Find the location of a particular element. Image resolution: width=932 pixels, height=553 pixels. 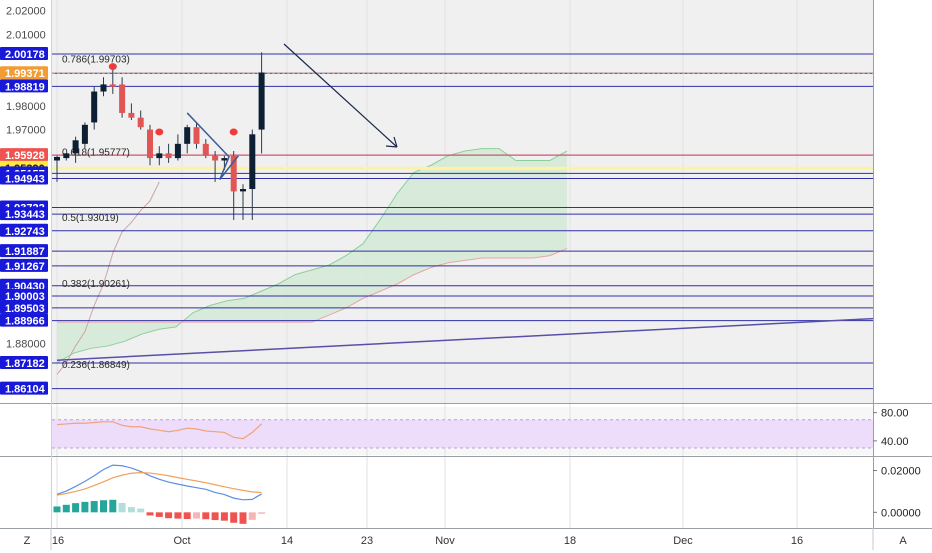

time-tick-label: 14 is located at coordinates (287, 541).